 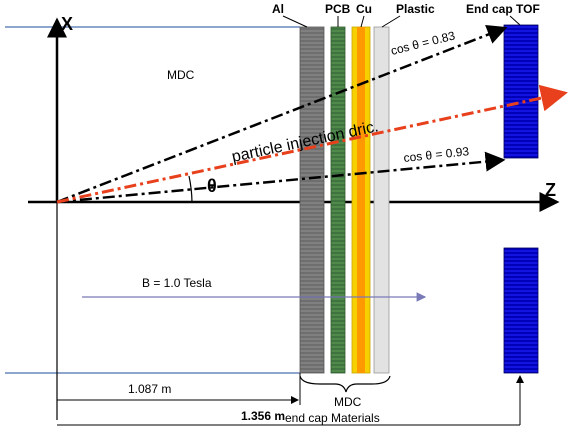 I want to click on cos-083-label: cos θ = 0.83, so click(x=422, y=43).